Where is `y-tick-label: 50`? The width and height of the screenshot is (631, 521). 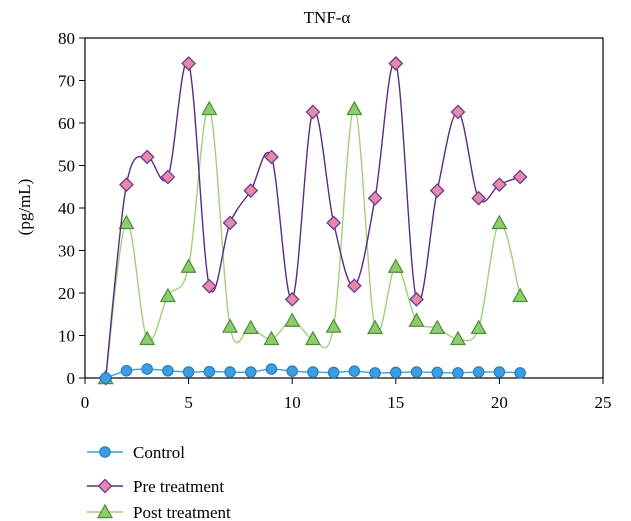 y-tick-label: 50 is located at coordinates (66, 166).